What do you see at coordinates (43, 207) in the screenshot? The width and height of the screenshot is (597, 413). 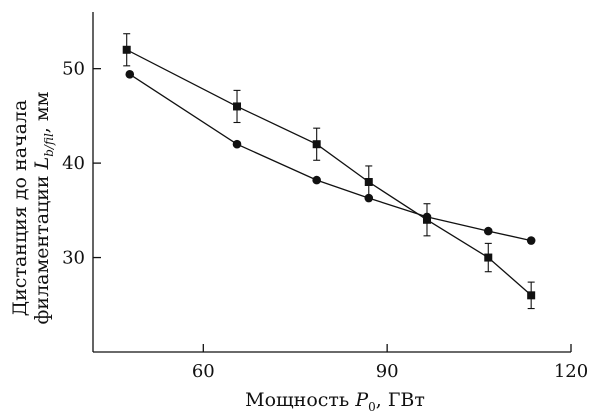 I see `y-axis-title-line2: филаментации Lb/fil, мм` at bounding box center [43, 207].